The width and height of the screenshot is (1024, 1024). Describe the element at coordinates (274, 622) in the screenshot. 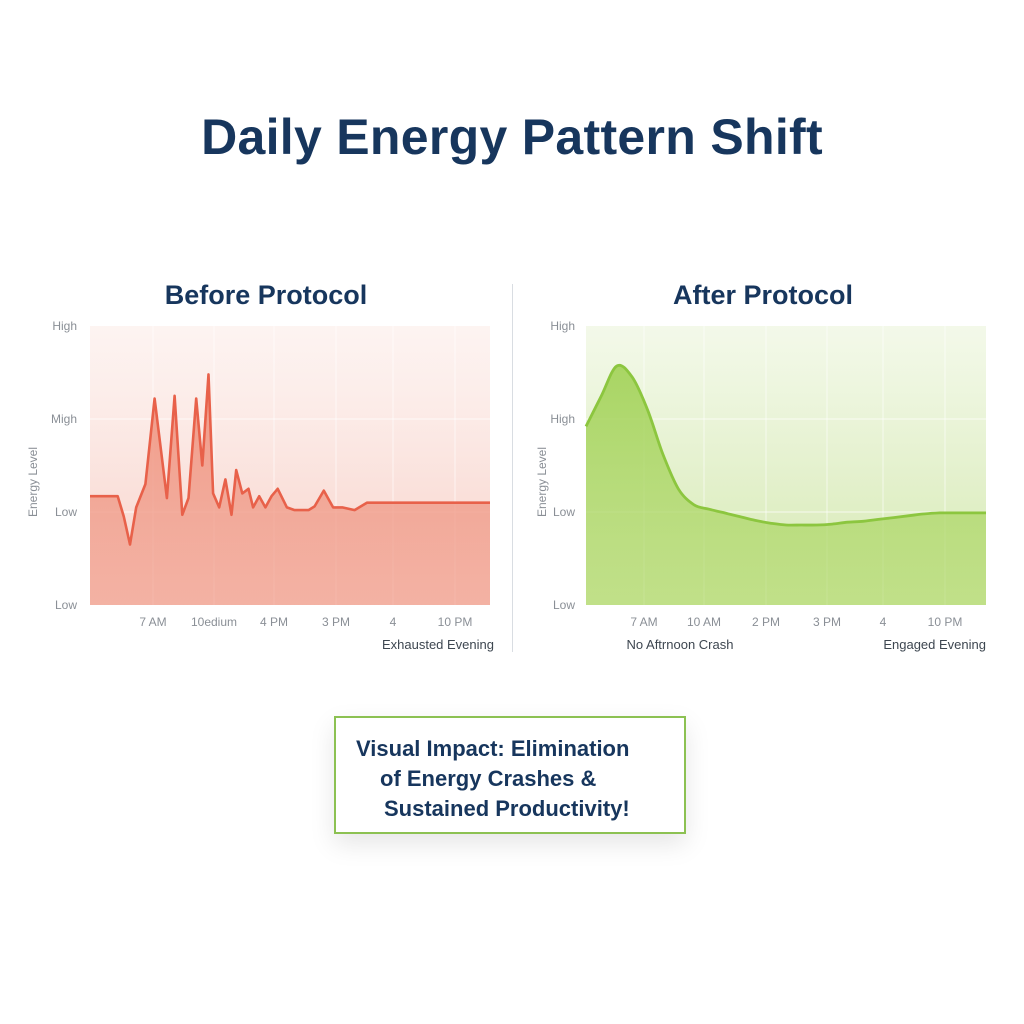

I see `before-xtick-3: 4 PM` at that location.